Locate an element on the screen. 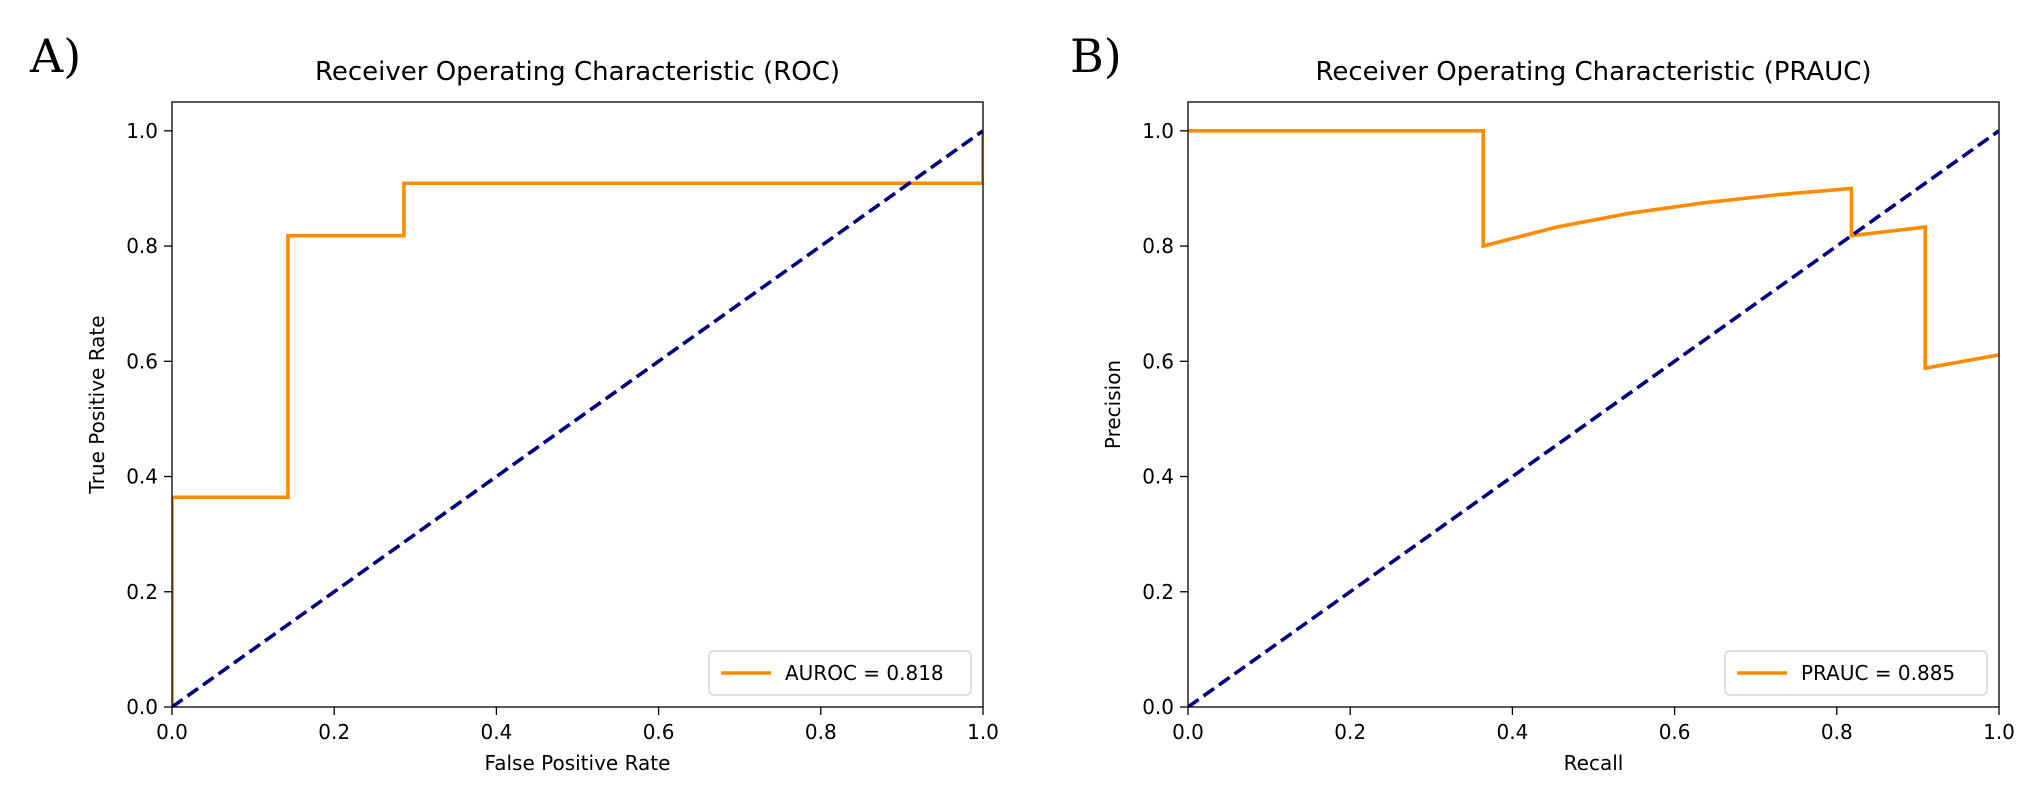  x-axis-label: False Positive Rate is located at coordinates (578, 763).